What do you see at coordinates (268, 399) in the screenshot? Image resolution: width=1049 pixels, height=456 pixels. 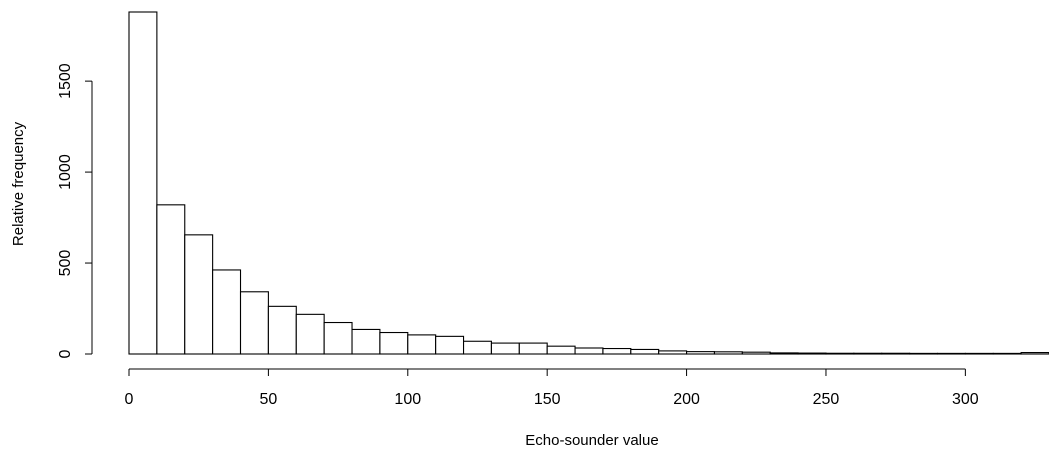 I see `x-tick-label: 50` at bounding box center [268, 399].